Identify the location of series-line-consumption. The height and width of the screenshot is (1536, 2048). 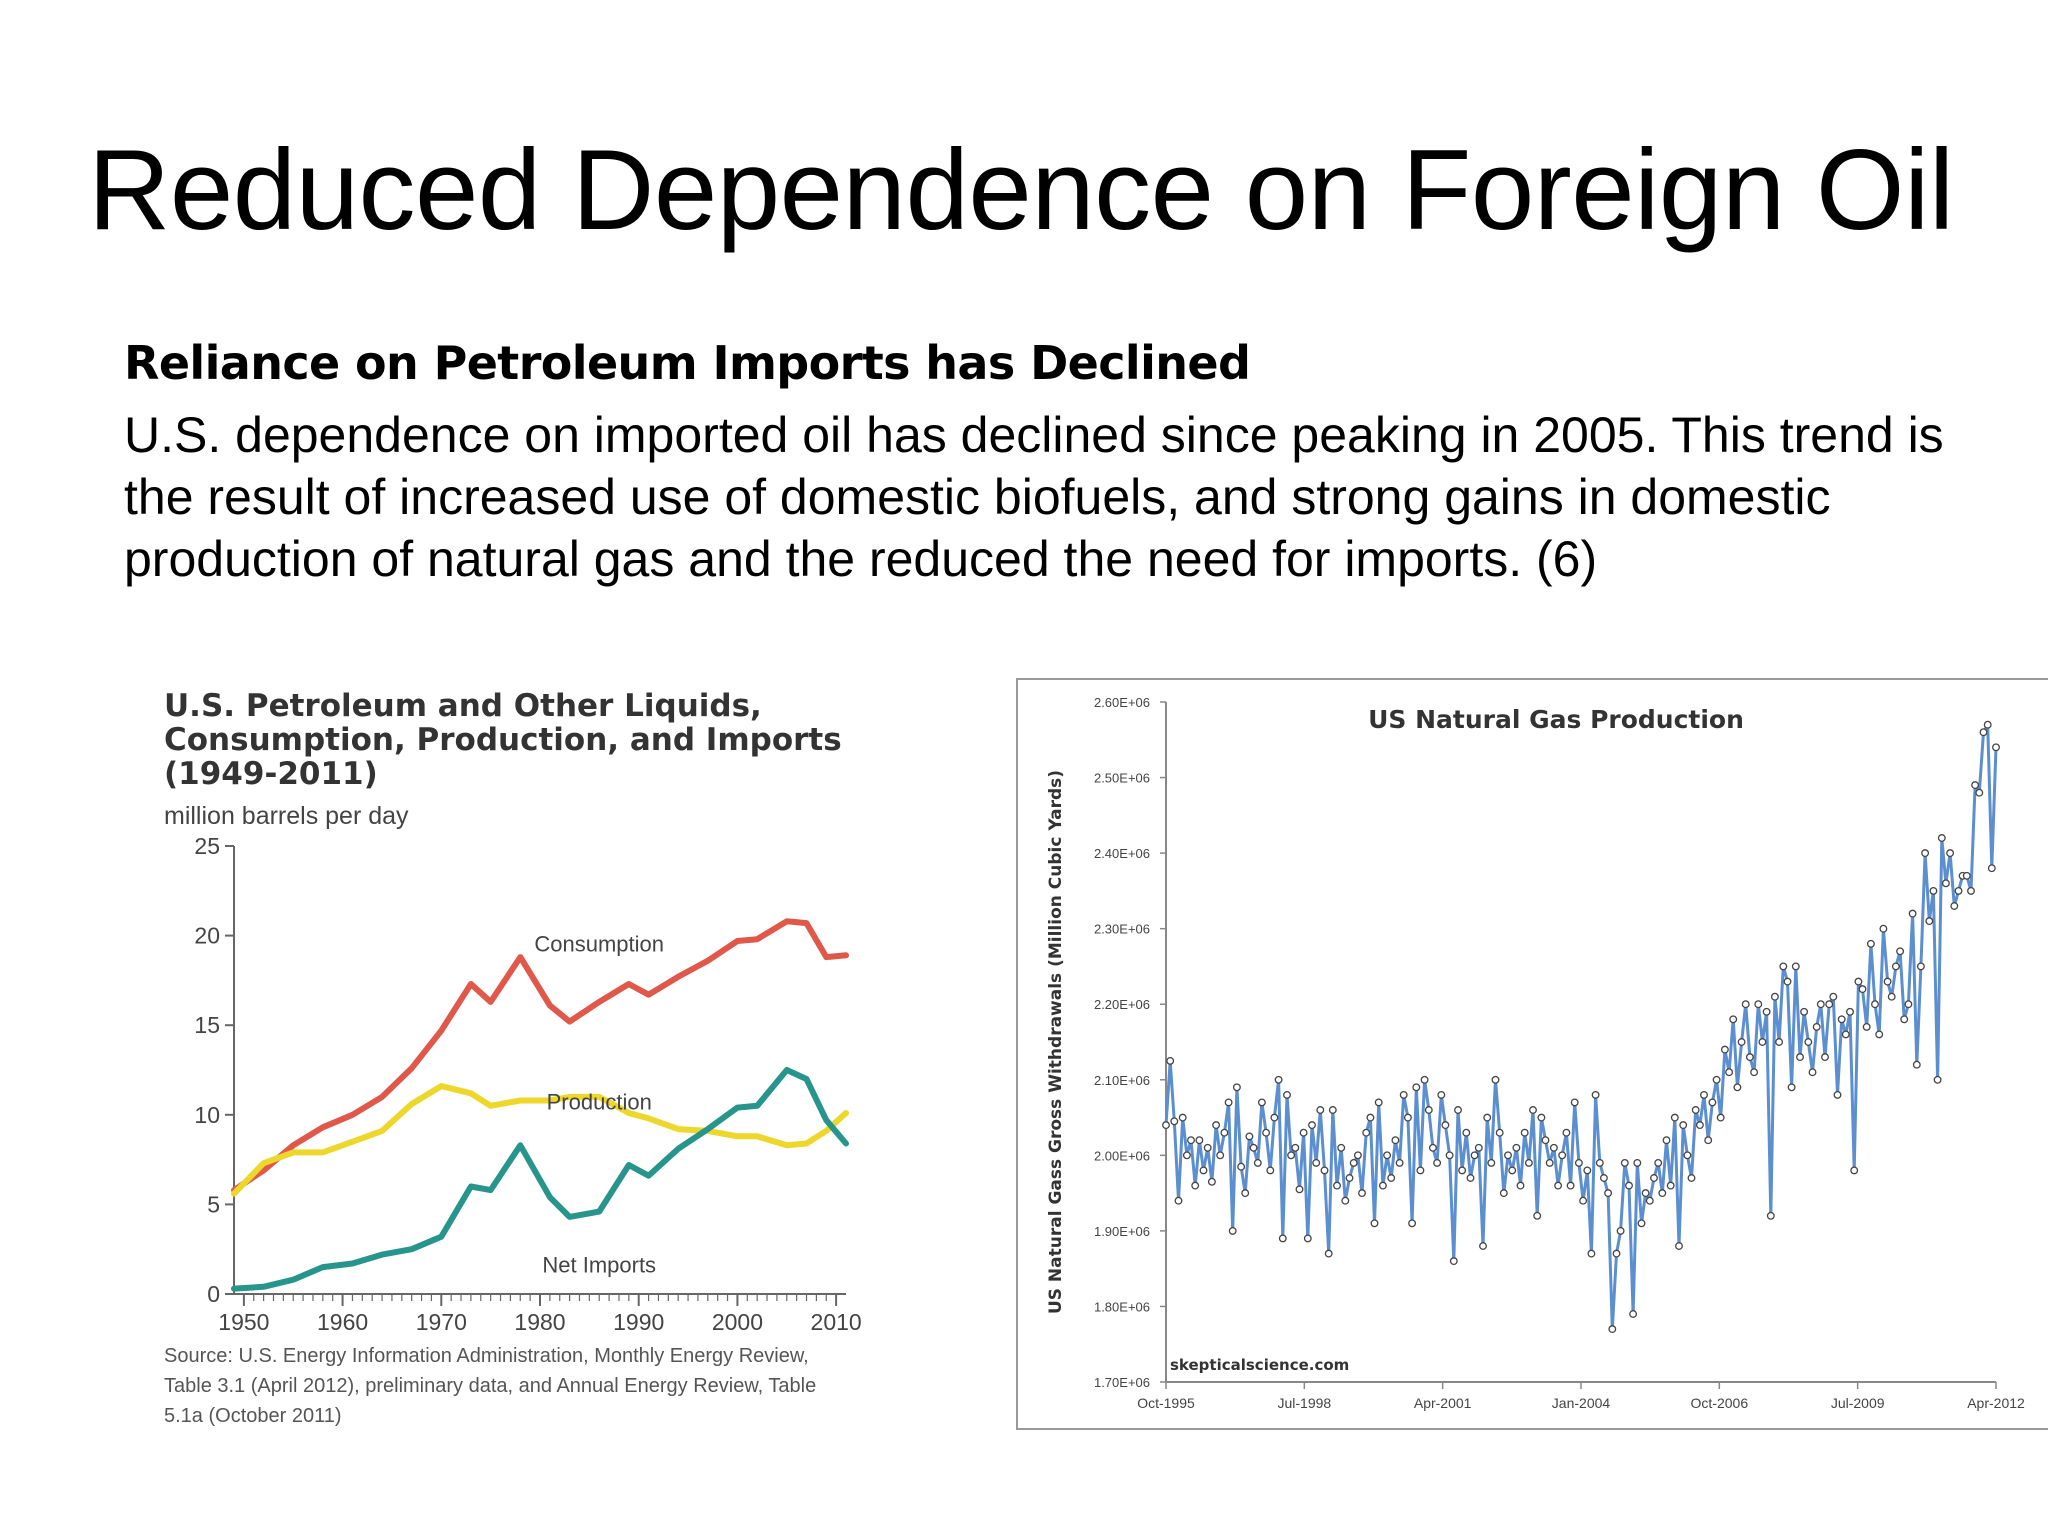
(540, 1056).